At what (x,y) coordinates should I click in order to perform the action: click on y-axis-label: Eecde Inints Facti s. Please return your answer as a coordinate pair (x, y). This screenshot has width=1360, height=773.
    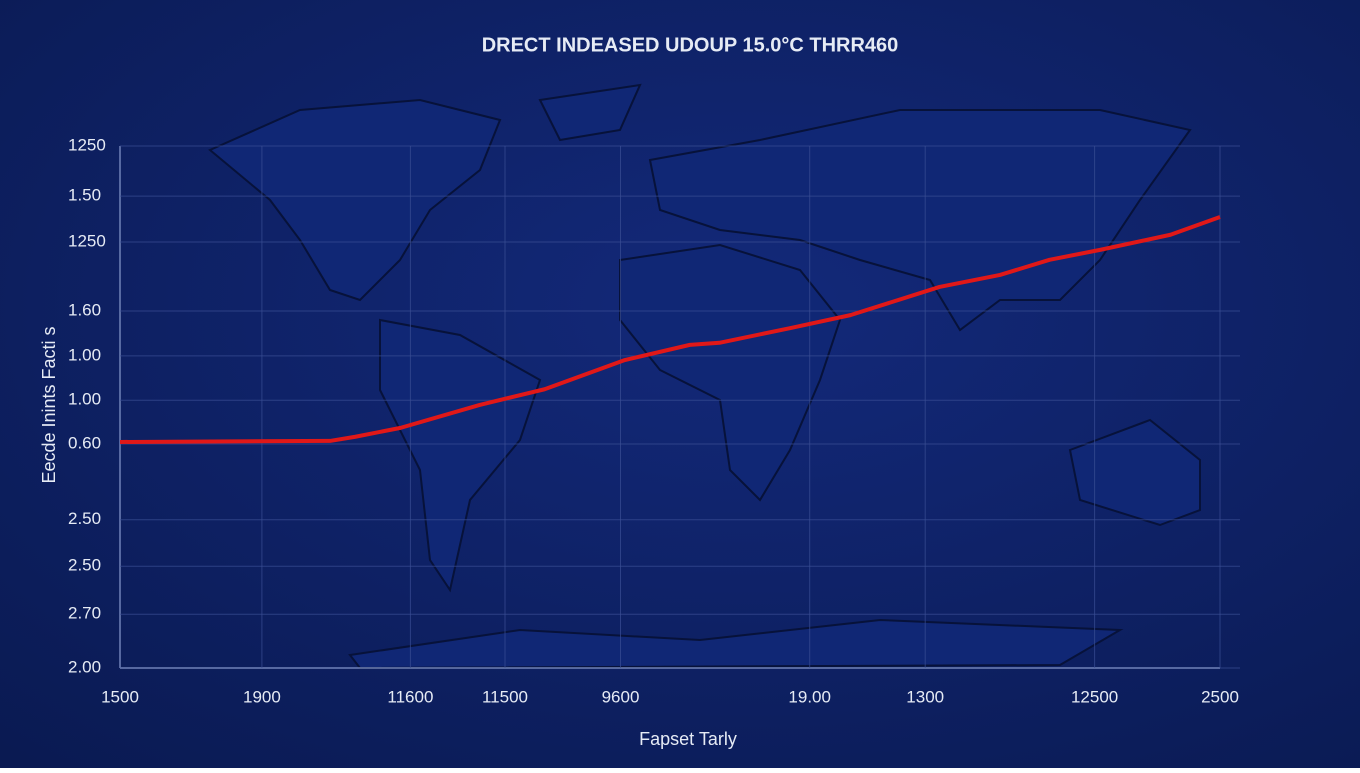
    Looking at the image, I should click on (49, 404).